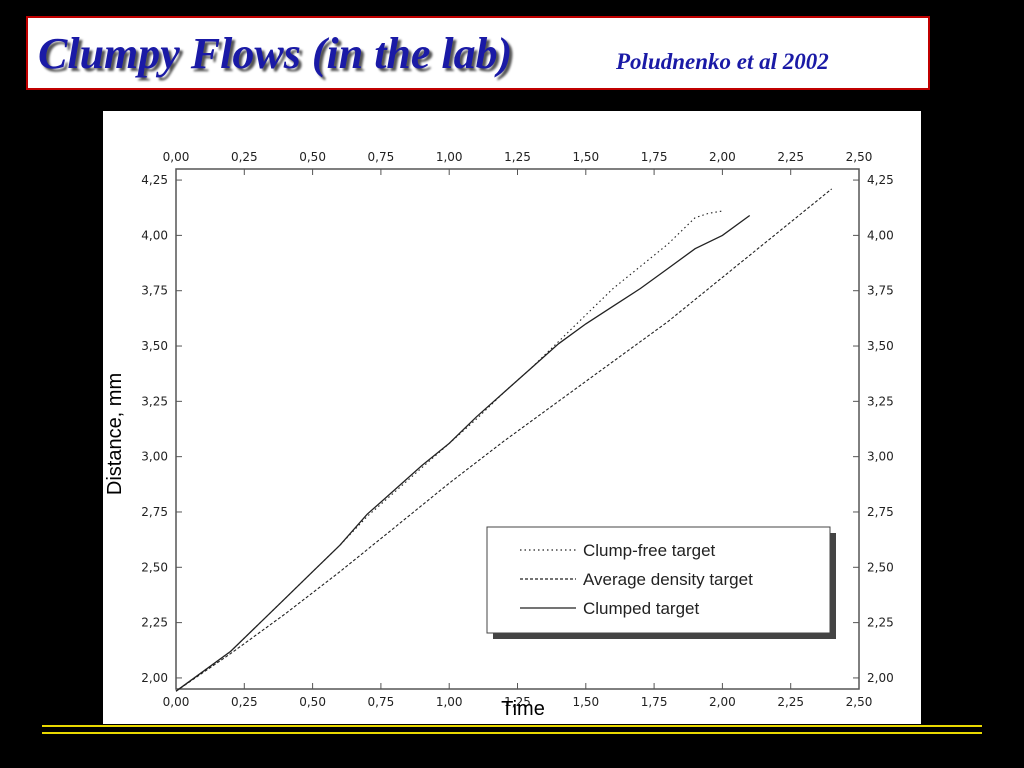  I want to click on x-tick-label-top: 1,00, so click(449, 157).